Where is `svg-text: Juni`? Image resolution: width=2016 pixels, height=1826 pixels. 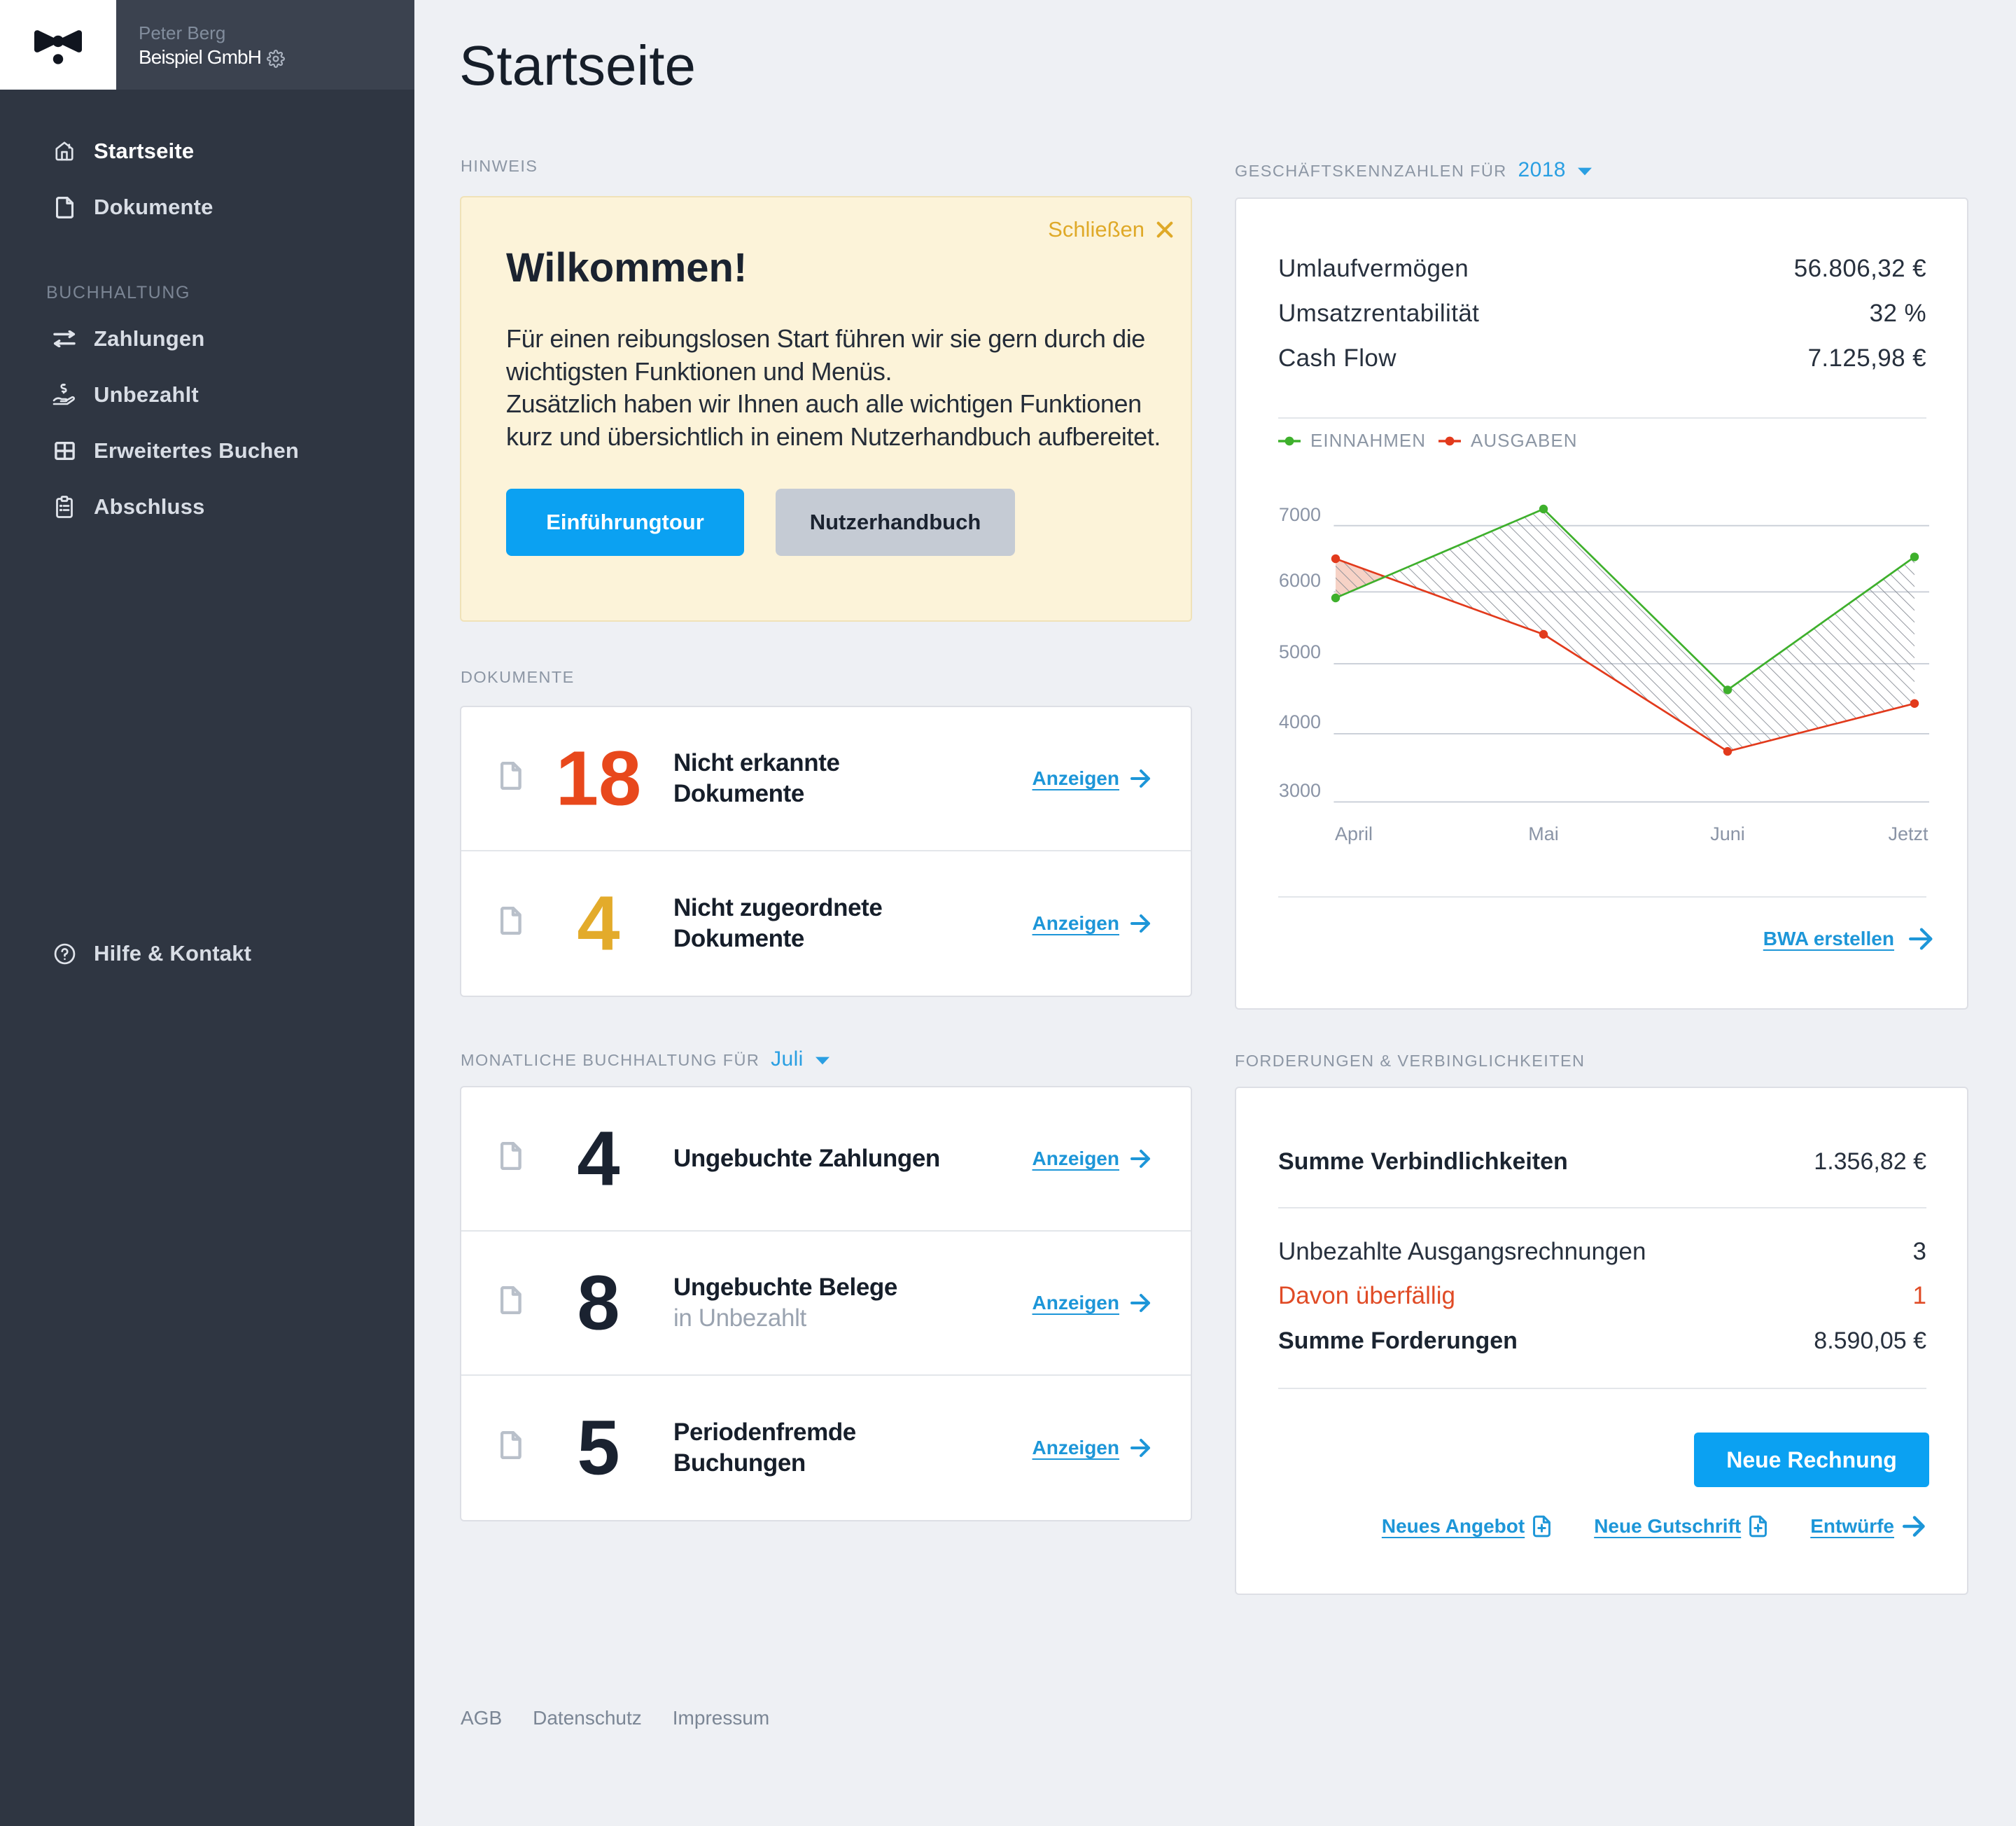 svg-text: Juni is located at coordinates (1727, 833).